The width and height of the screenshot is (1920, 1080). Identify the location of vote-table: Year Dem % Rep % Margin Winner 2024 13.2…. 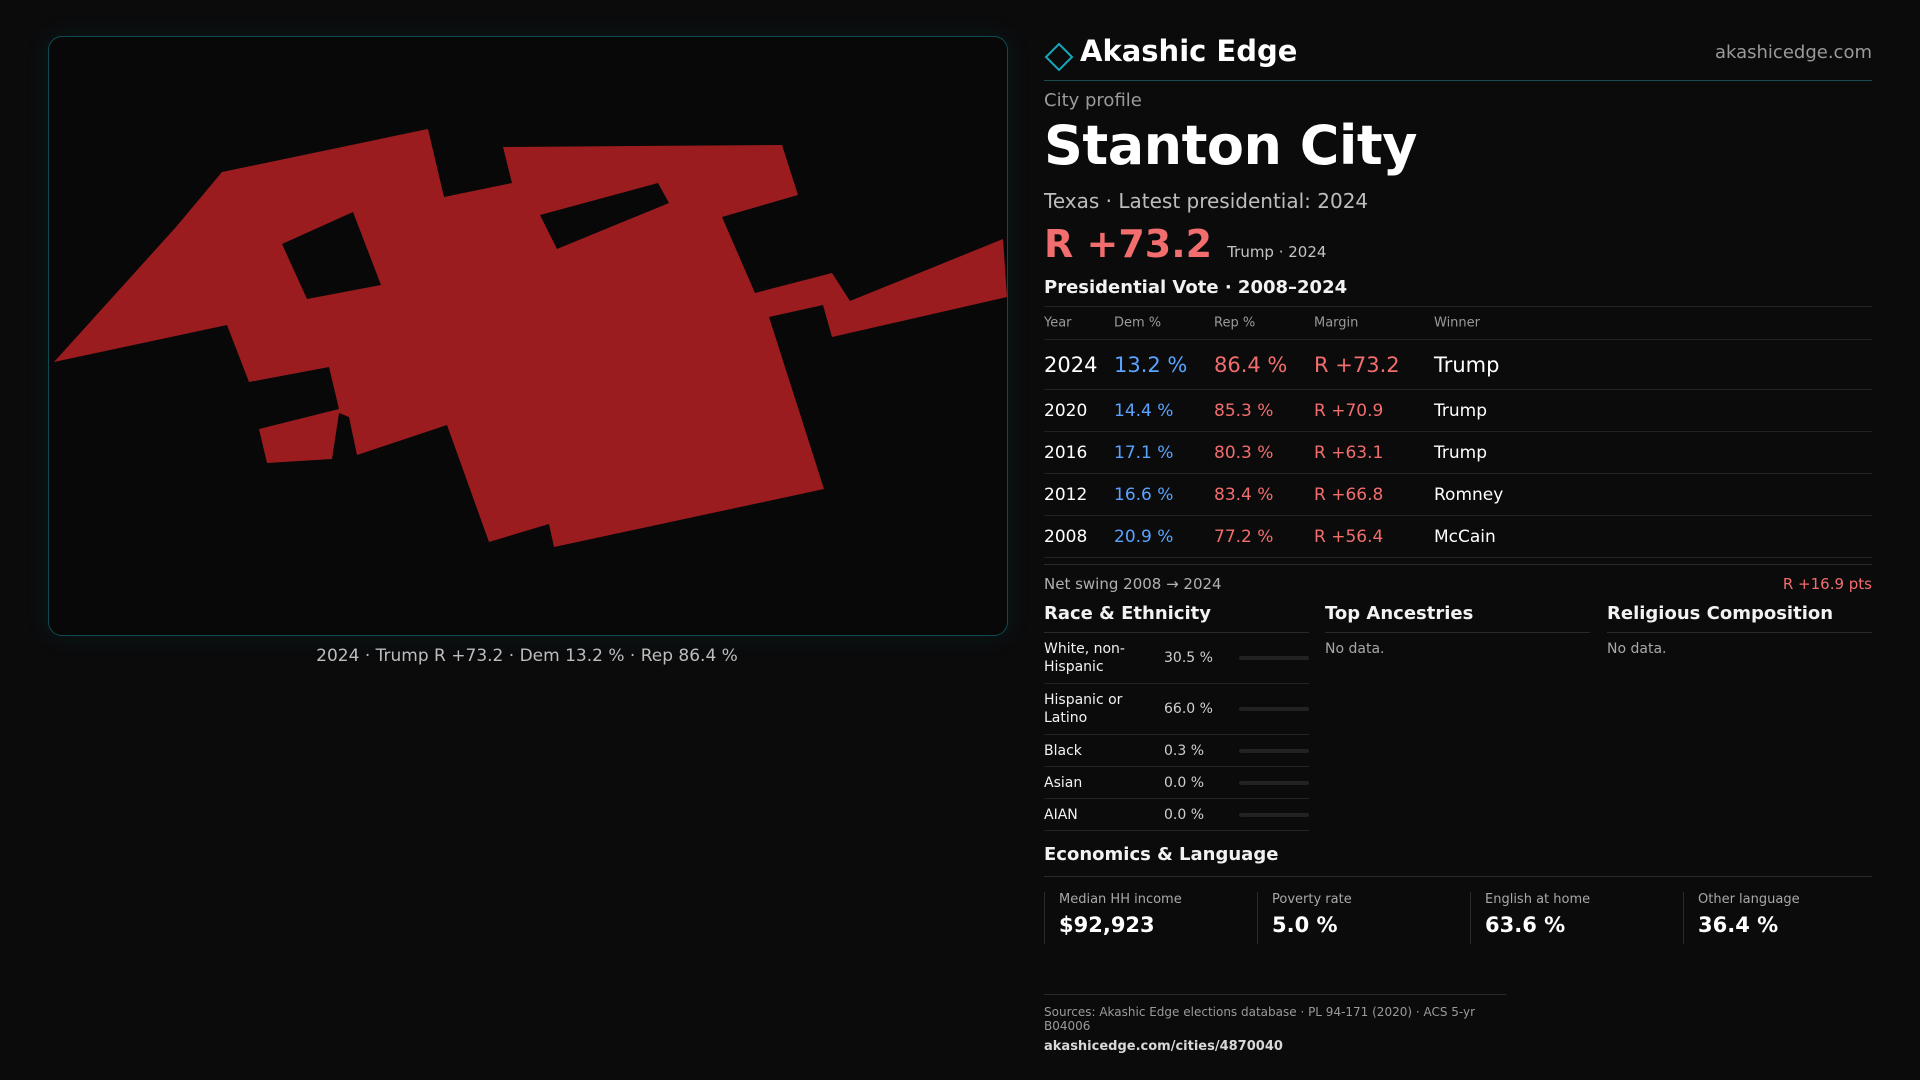
(1458, 432).